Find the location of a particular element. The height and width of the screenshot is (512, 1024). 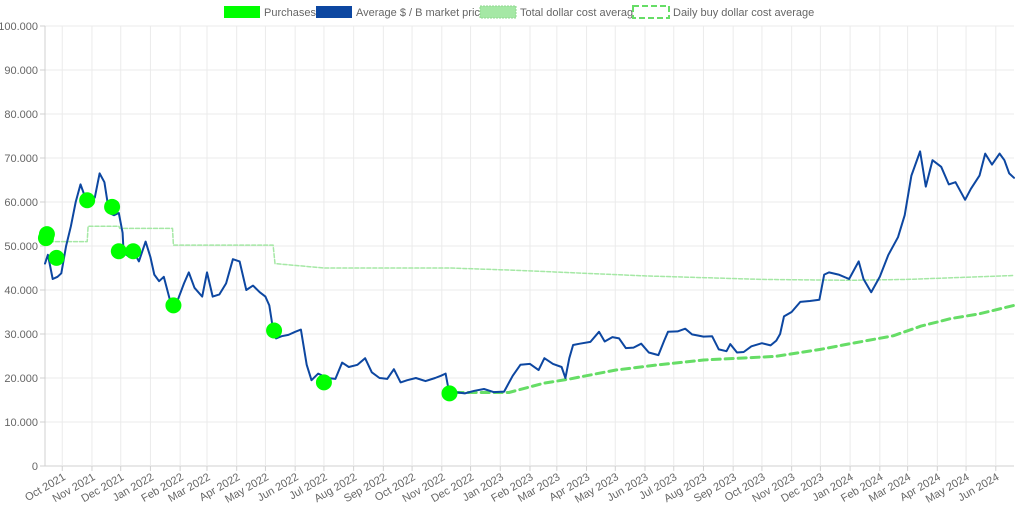

y-tick-label: 100.000 is located at coordinates (19, 27).